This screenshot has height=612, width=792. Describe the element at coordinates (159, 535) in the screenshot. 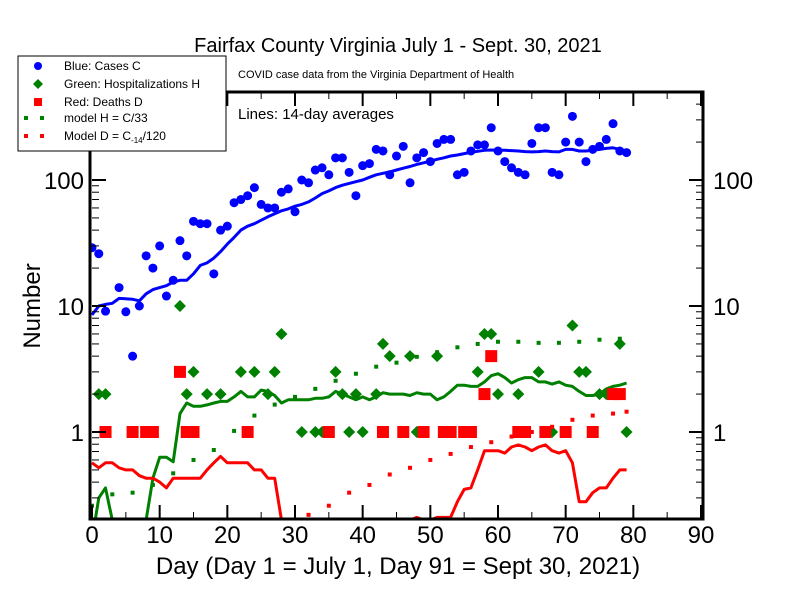

I see `x-tick-label: 10` at that location.